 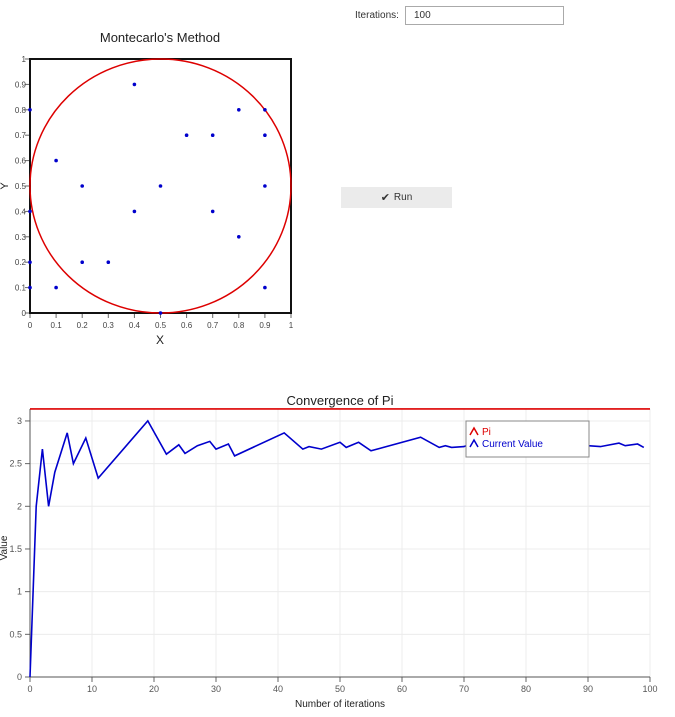 I want to click on convergence-x-tick-label: 70, so click(x=464, y=689).